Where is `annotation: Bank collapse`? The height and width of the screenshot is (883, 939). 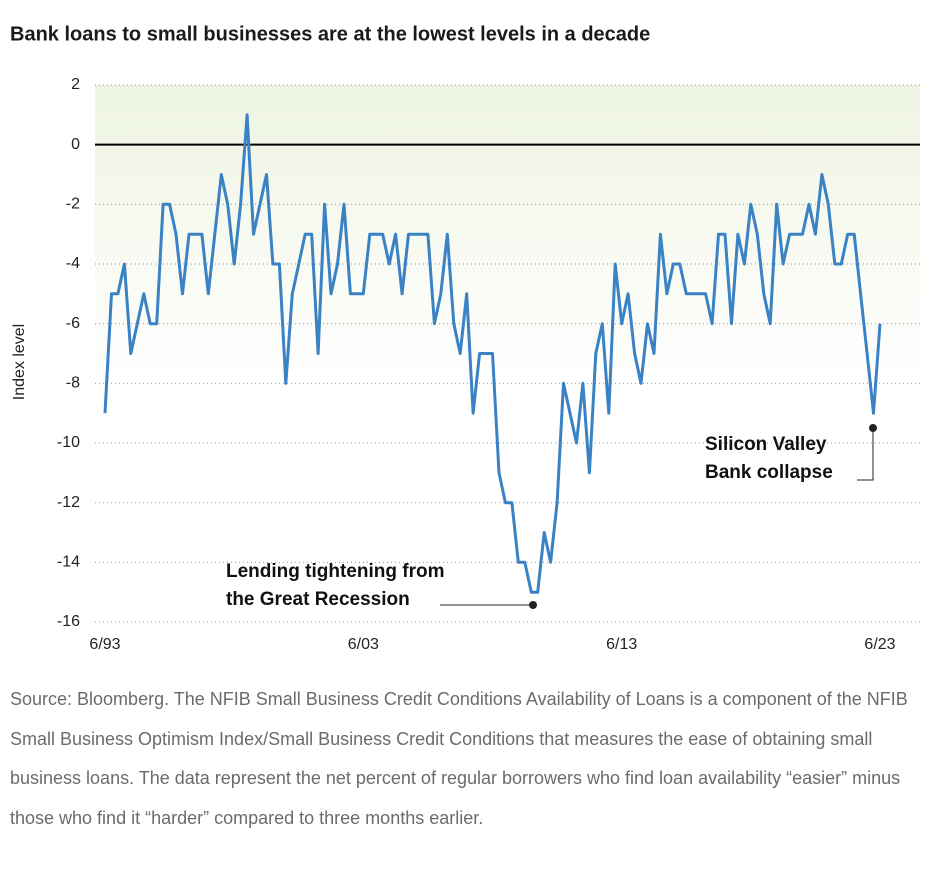 annotation: Bank collapse is located at coordinates (769, 472).